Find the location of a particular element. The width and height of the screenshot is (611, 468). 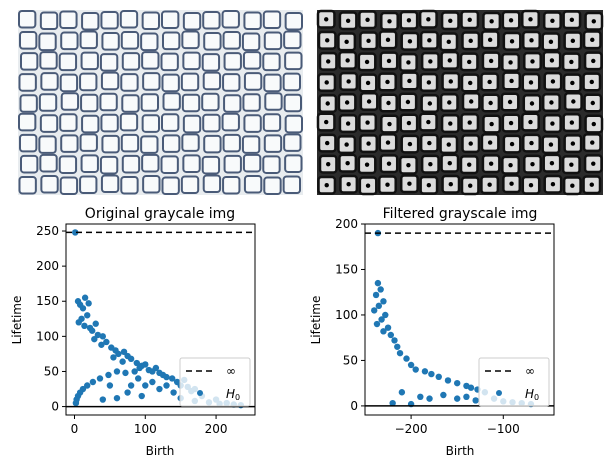

chart-right-legend: ∞ H0 is located at coordinates (514, 382).